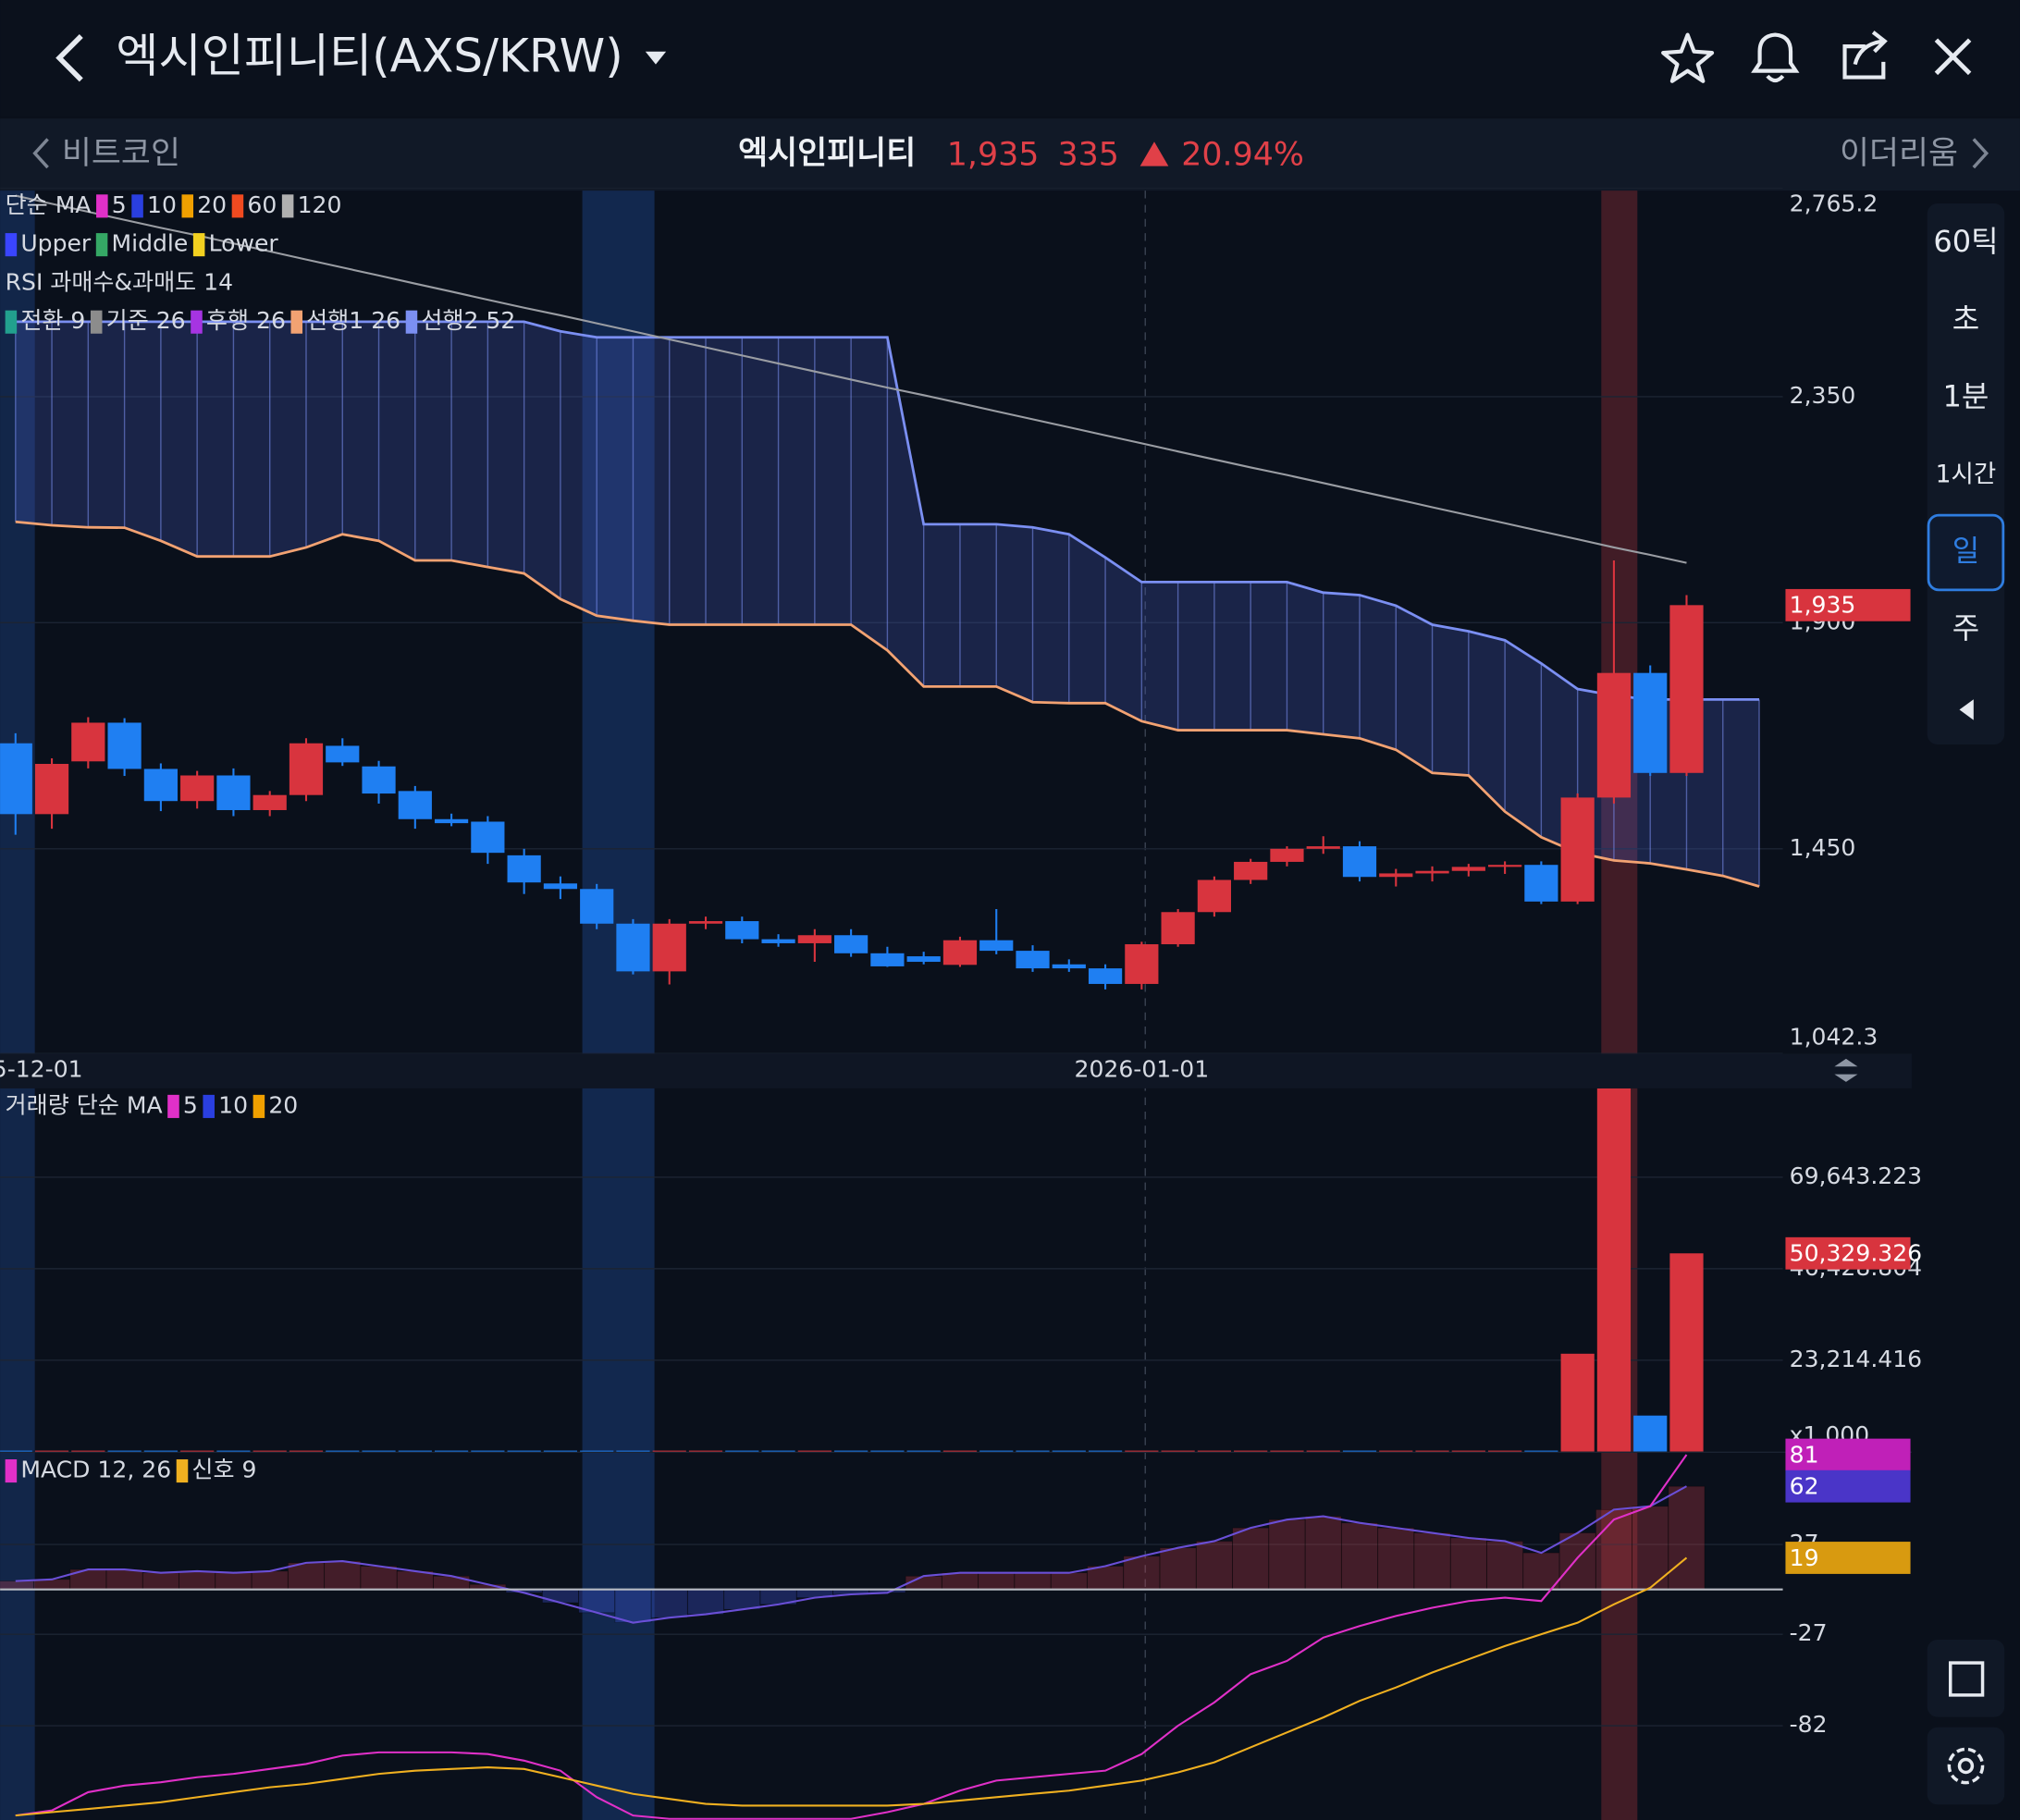 The height and width of the screenshot is (1820, 2020). What do you see at coordinates (369, 56) in the screenshot?
I see `page-title: 엑시인피니티(AXS/KRW)` at bounding box center [369, 56].